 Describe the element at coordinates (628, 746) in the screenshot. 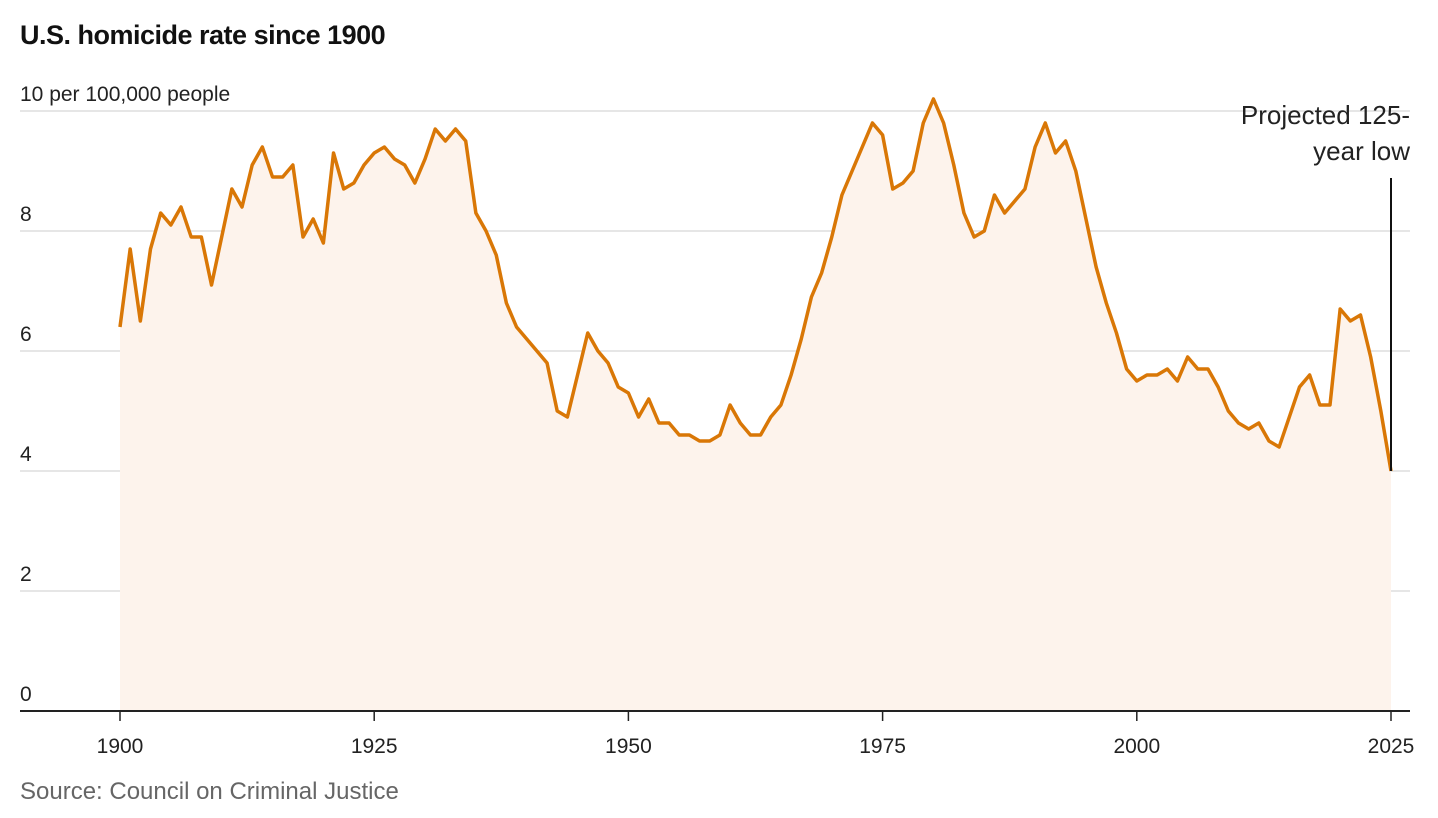

I see `x-tick-label: 1950` at that location.